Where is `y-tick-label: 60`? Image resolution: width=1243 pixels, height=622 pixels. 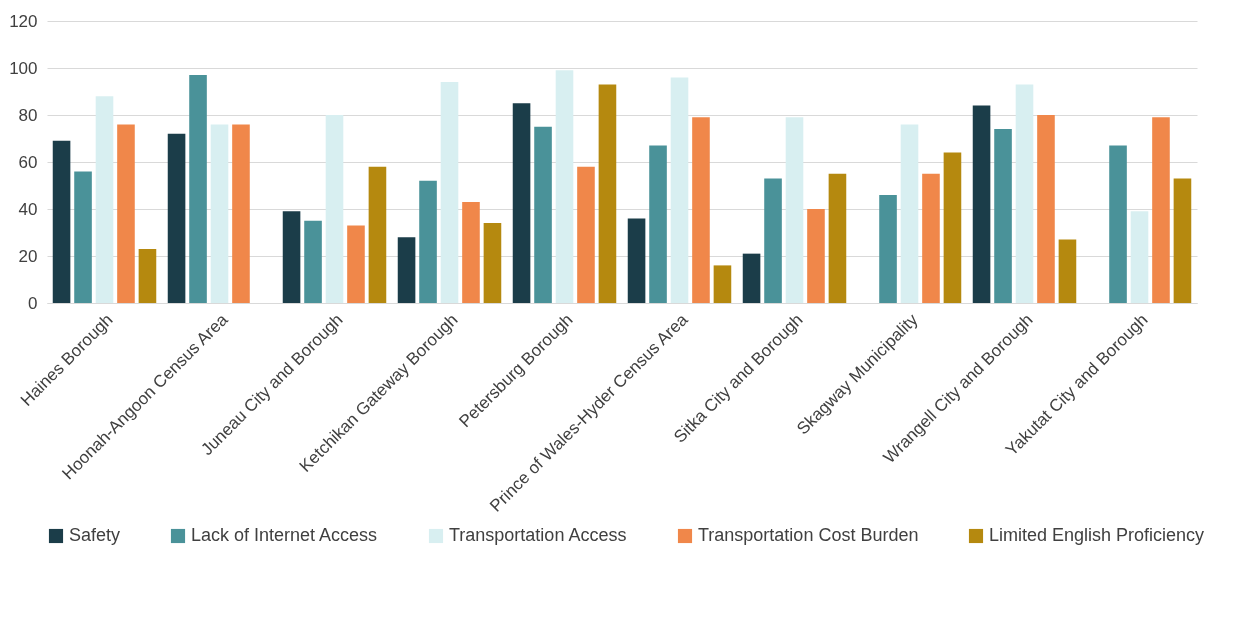 y-tick-label: 60 is located at coordinates (28, 162).